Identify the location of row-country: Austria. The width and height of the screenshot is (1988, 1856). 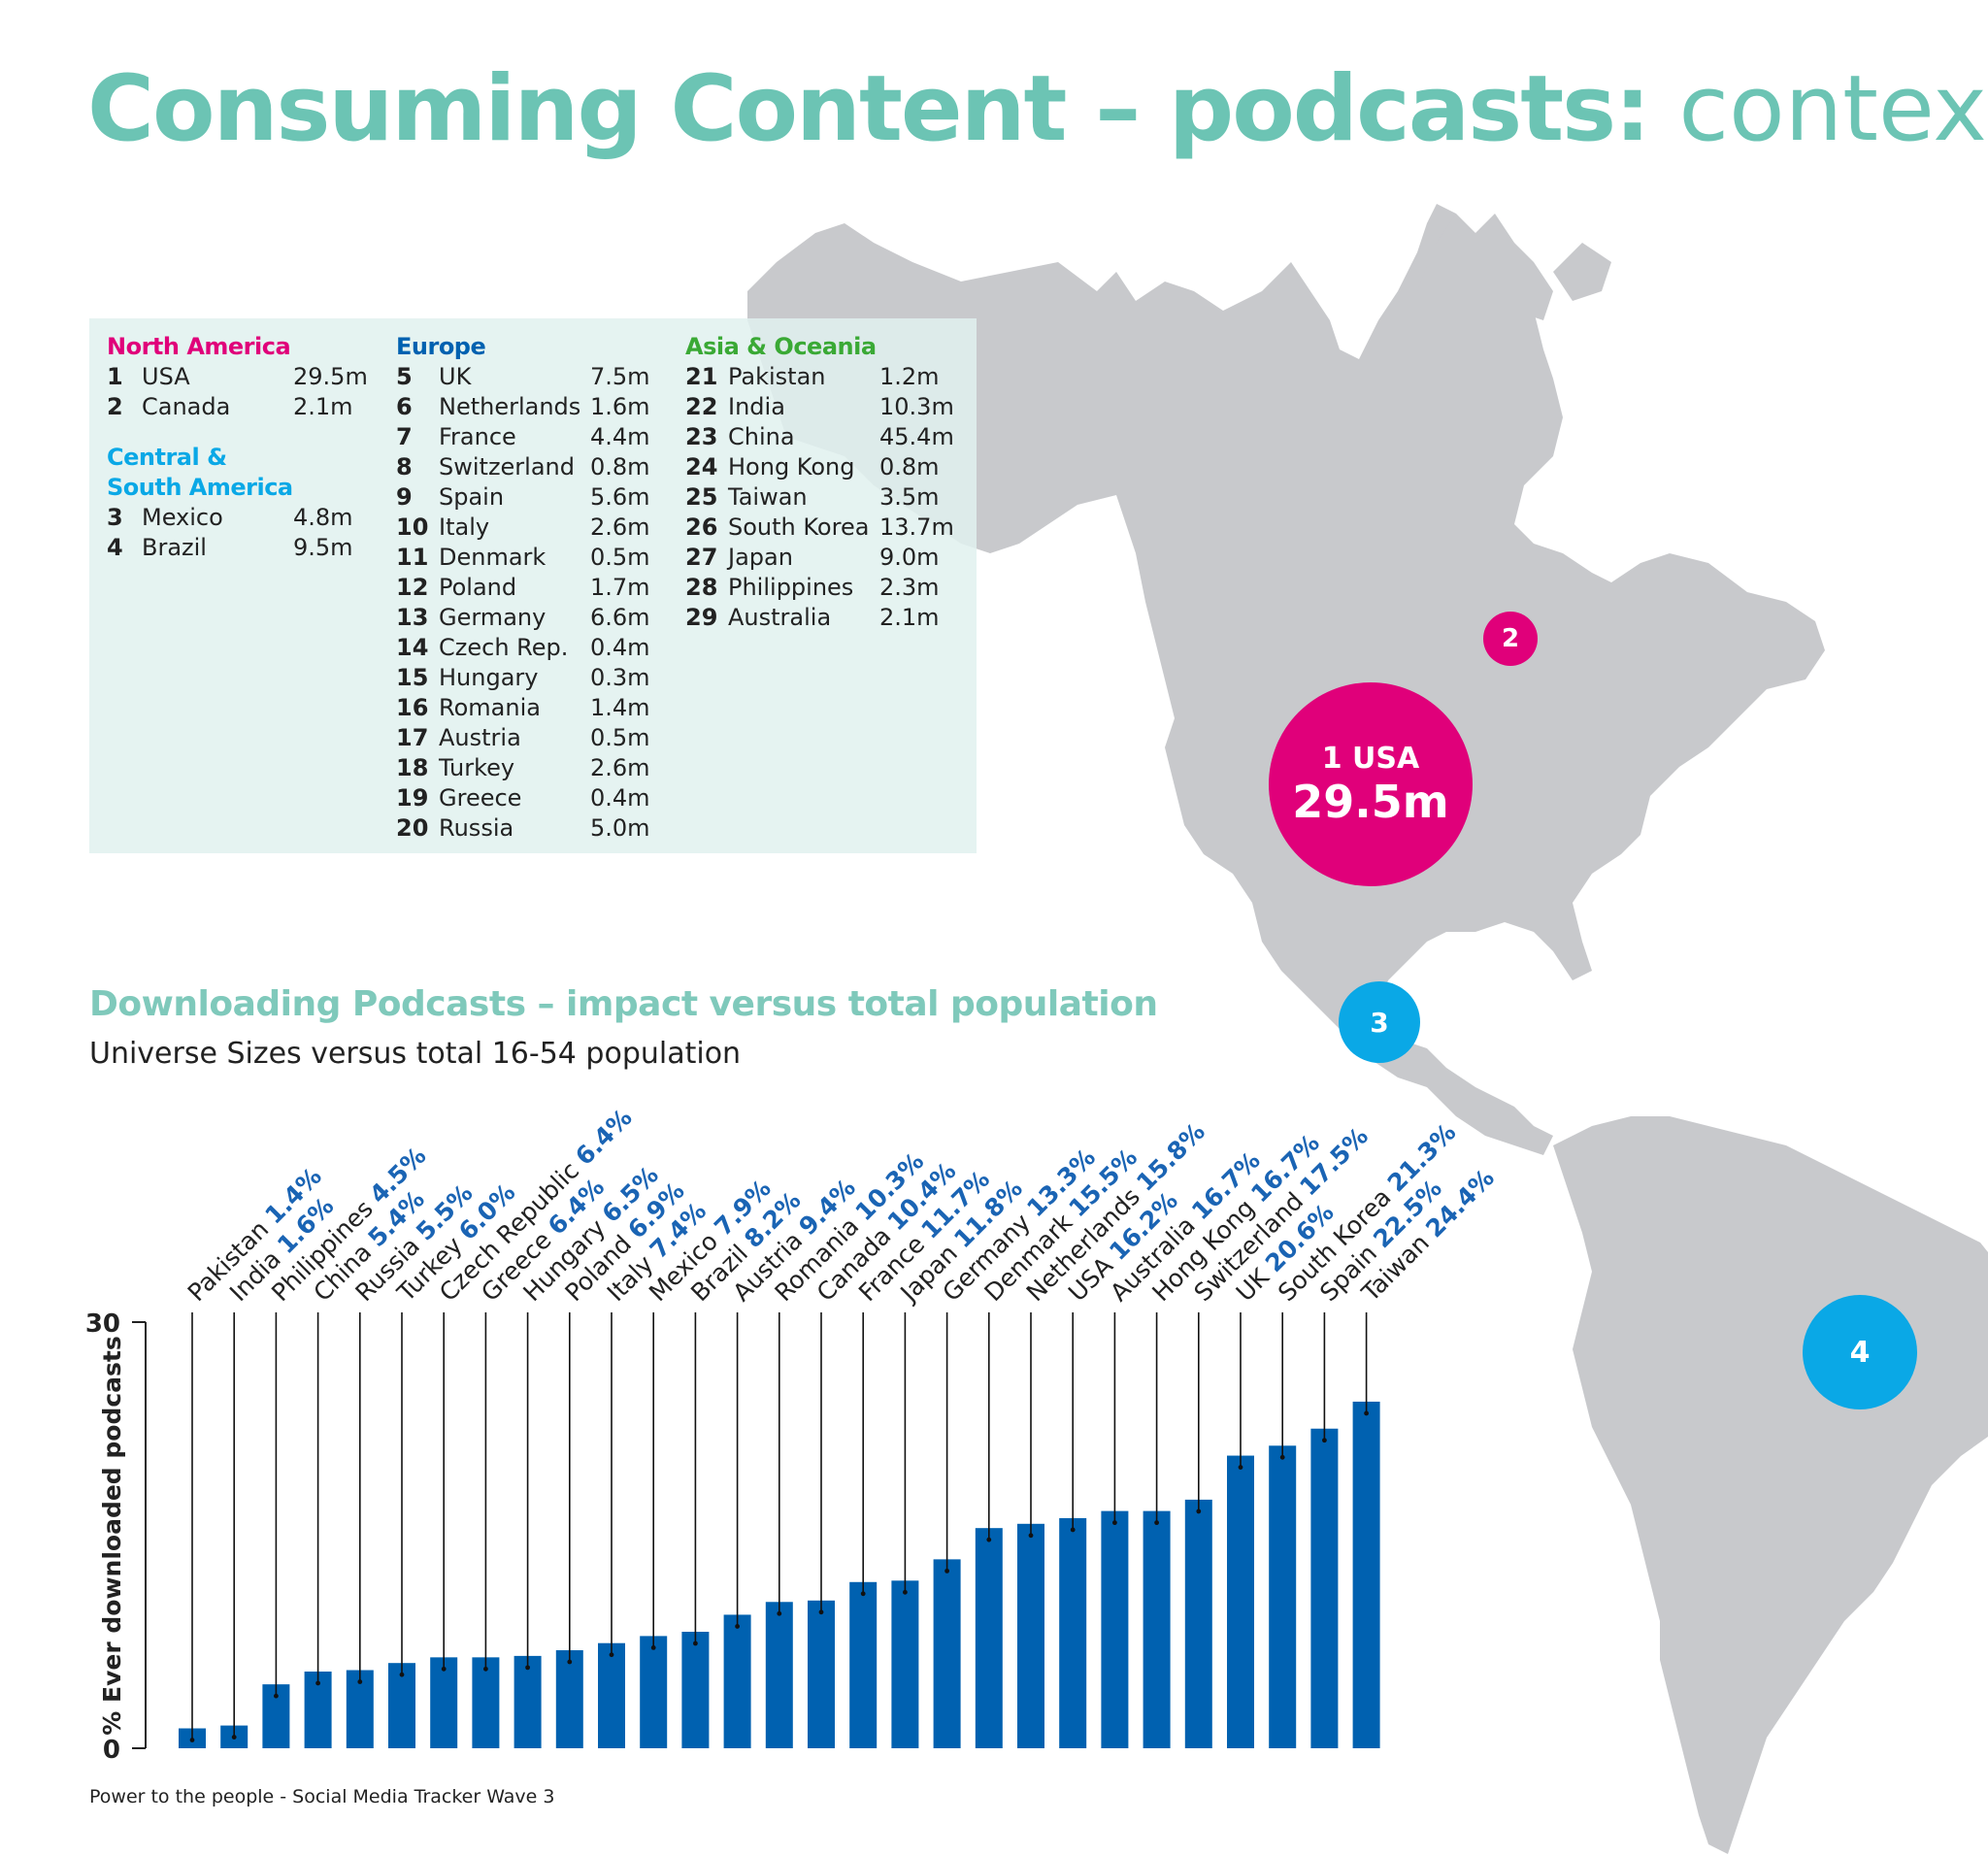
(480, 737).